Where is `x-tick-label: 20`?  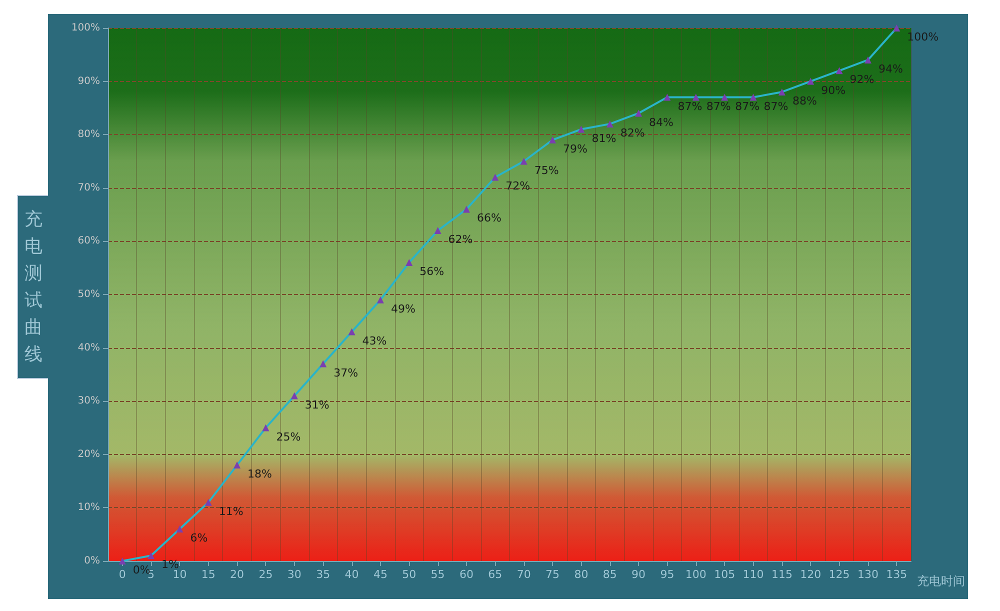
x-tick-label: 20 is located at coordinates (237, 574).